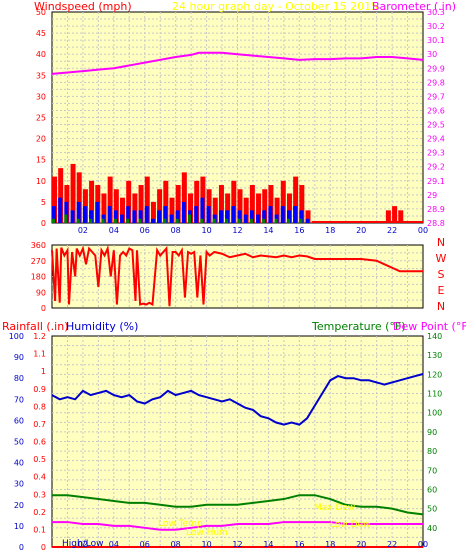  Describe the element at coordinates (436, 153) in the screenshot. I see `barometer-tick-label: 29.3` at that location.